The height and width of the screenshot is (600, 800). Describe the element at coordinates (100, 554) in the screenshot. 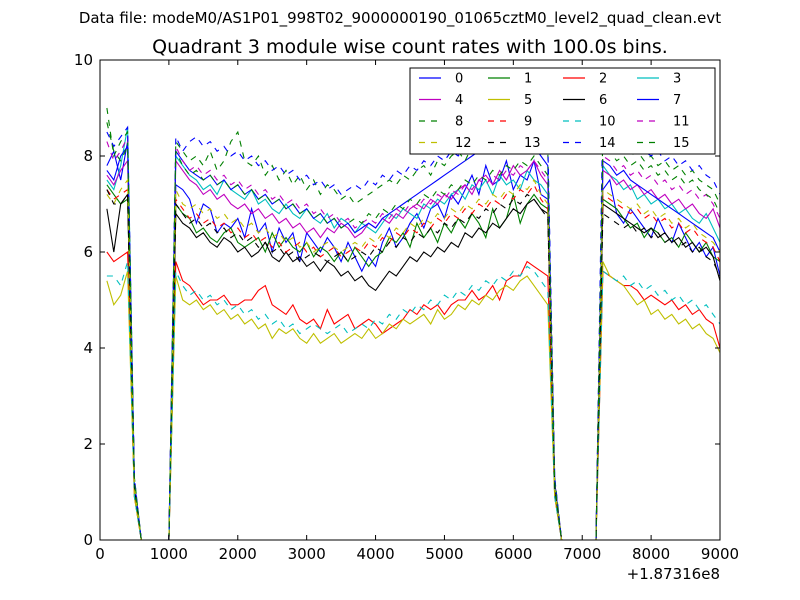

I see `x-tick-label: 0` at that location.